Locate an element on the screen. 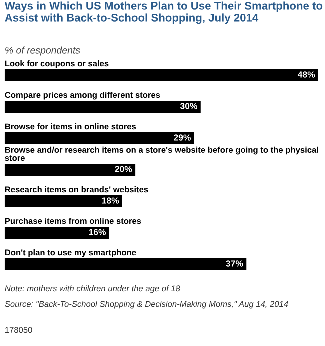 This screenshot has width=325, height=346. data-label: 20% is located at coordinates (123, 169).